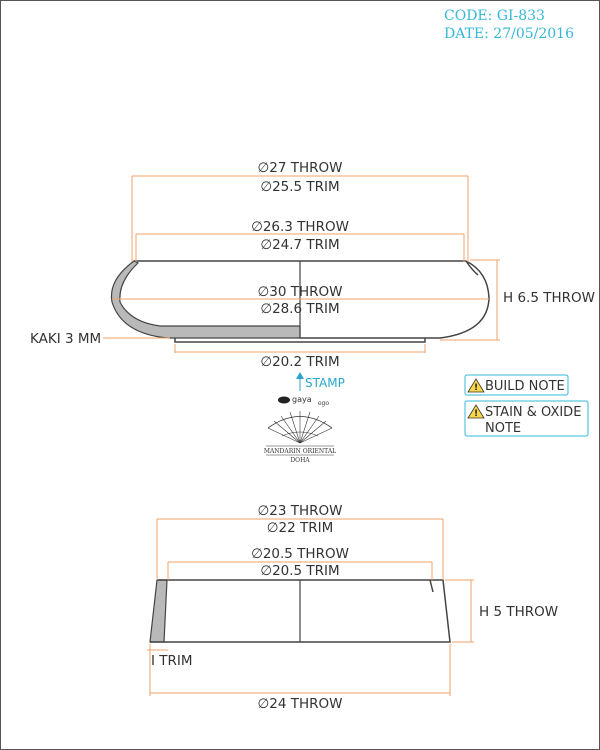 This screenshot has height=750, width=600. What do you see at coordinates (300, 554) in the screenshot?
I see `dim-inner-throw-bottom: ∅20.5 THROW` at bounding box center [300, 554].